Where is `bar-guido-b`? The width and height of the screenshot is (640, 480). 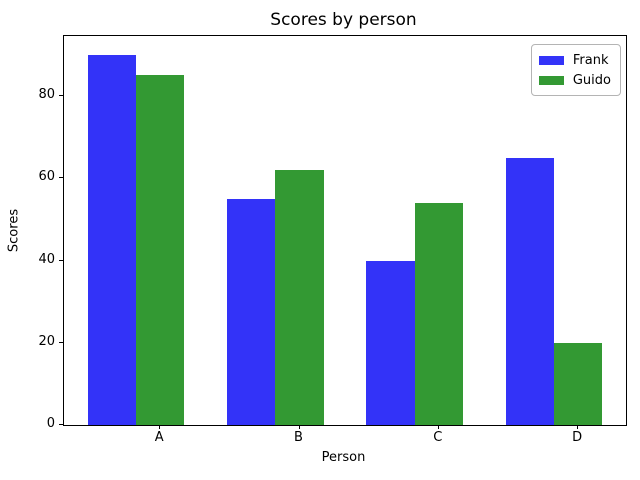 bar-guido-b is located at coordinates (299, 298).